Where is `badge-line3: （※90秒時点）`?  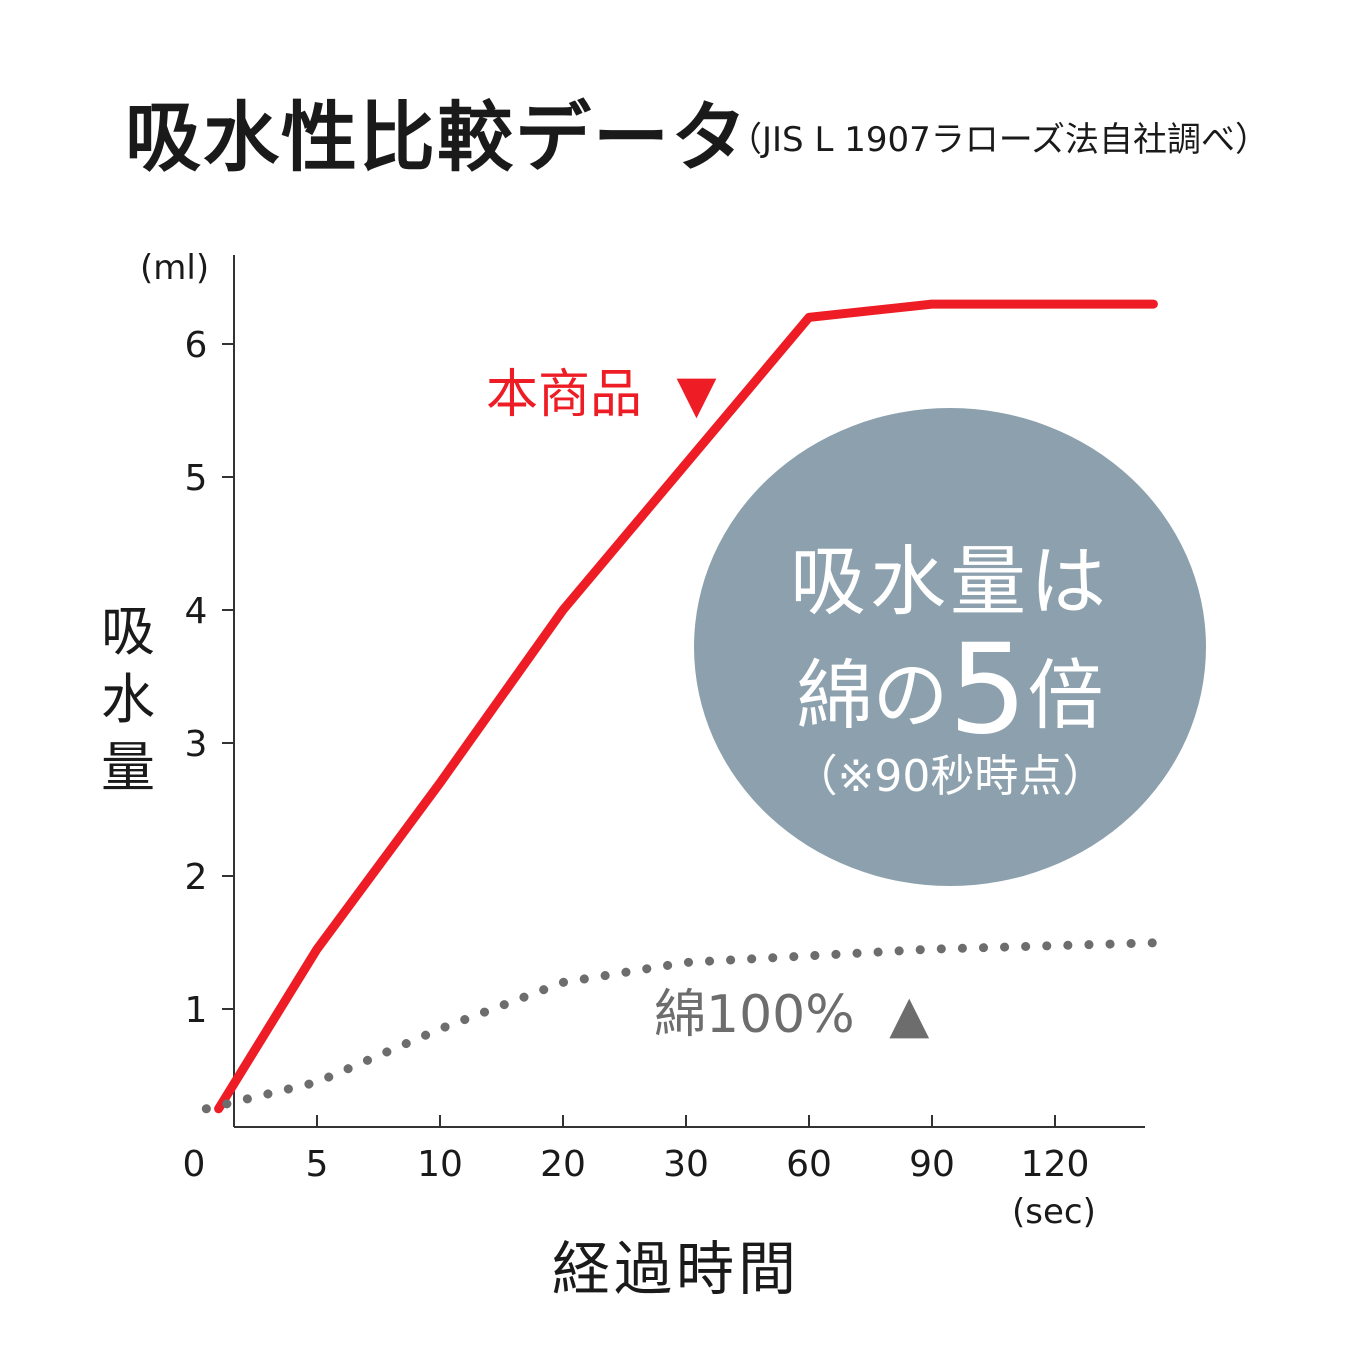 badge-line3: （※90秒時点） is located at coordinates (950, 776).